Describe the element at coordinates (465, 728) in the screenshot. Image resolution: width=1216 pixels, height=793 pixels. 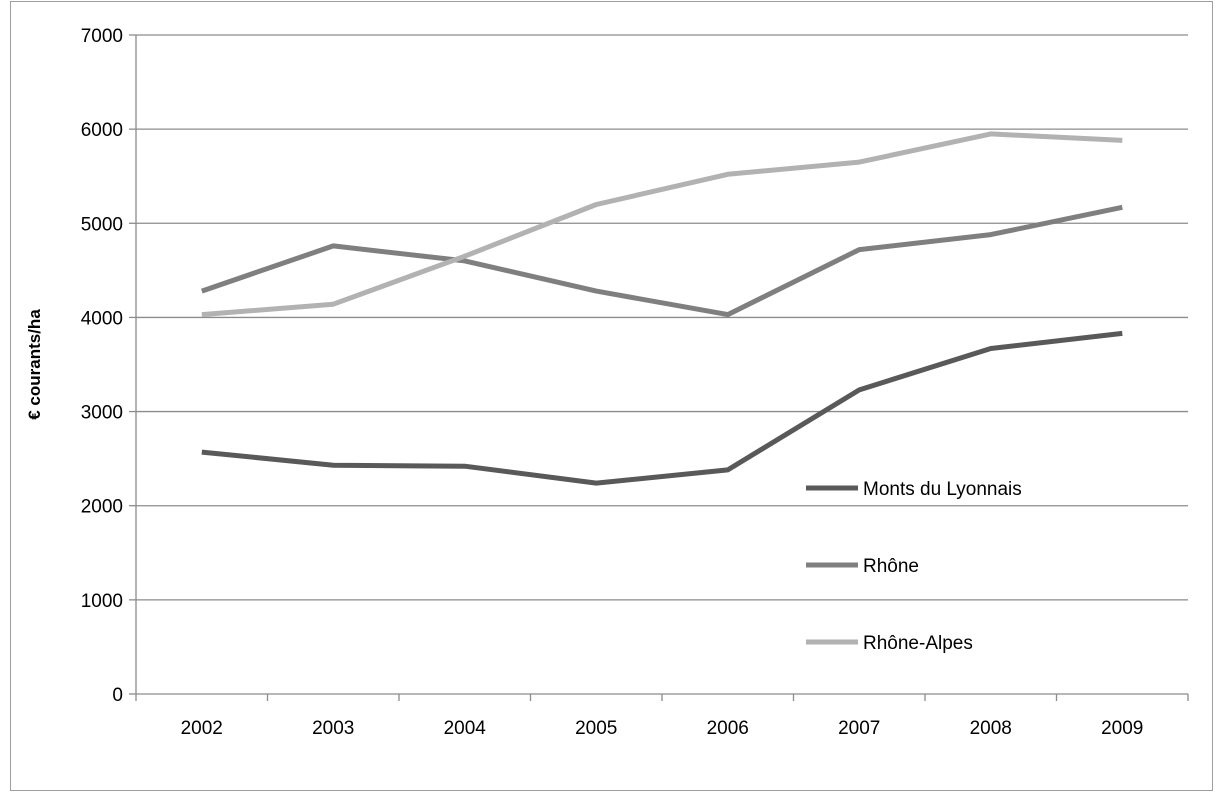
I see `x-tick-label: 2004` at that location.